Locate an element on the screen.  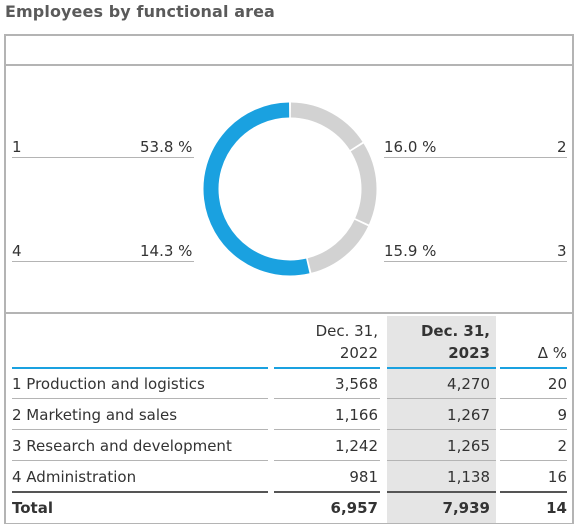
table-cell-delta: 2 is located at coordinates (562, 446).